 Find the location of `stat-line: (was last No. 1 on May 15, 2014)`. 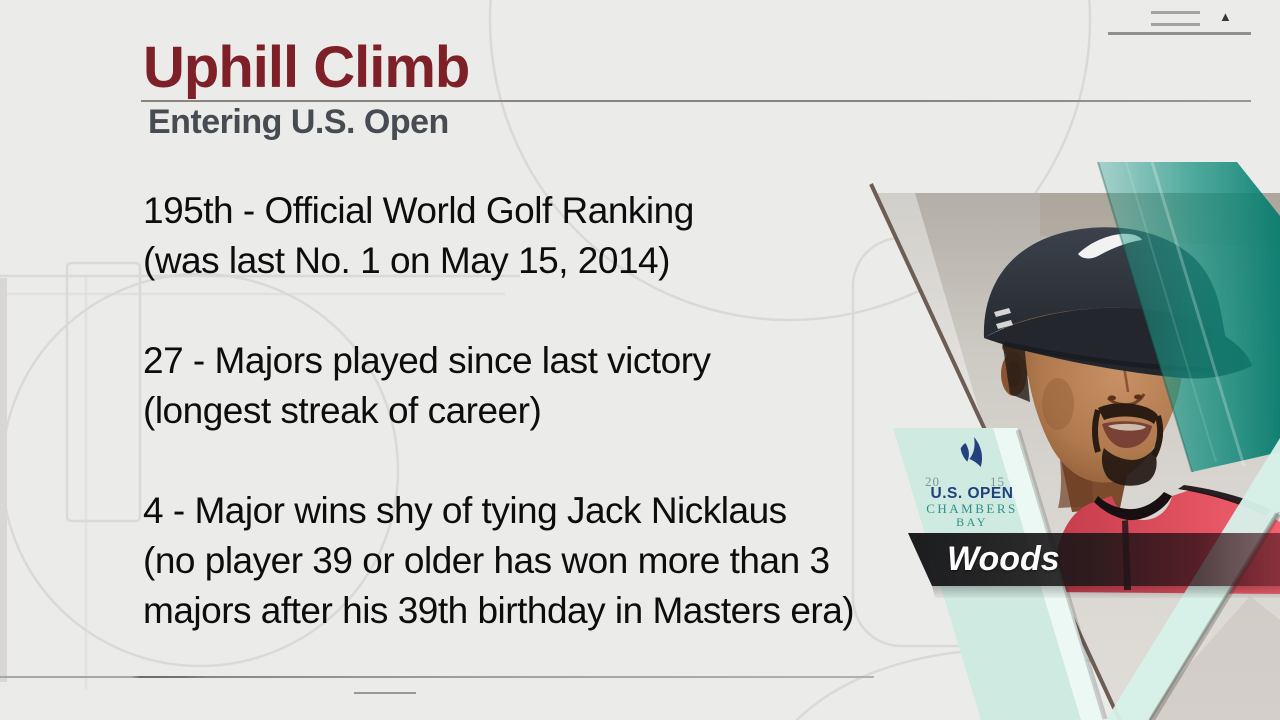

stat-line: (was last No. 1 on May 15, 2014) is located at coordinates (406, 260).